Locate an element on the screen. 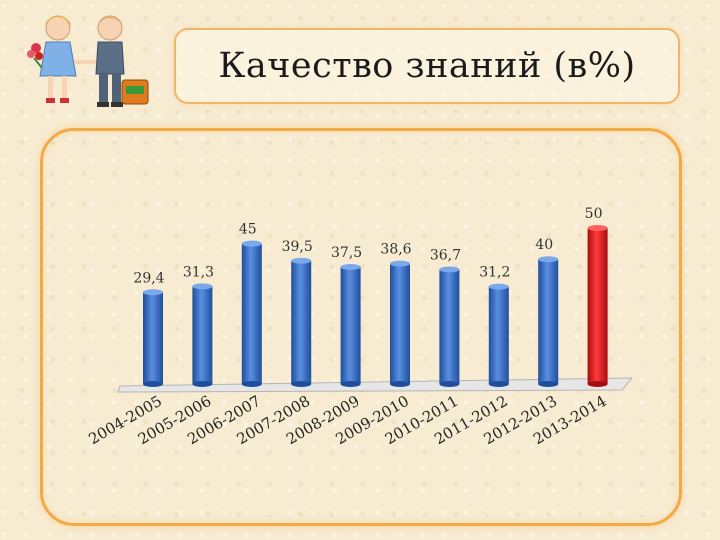 Image resolution: width=720 pixels, height=540 pixels. bar-2011-2012 is located at coordinates (498, 335).